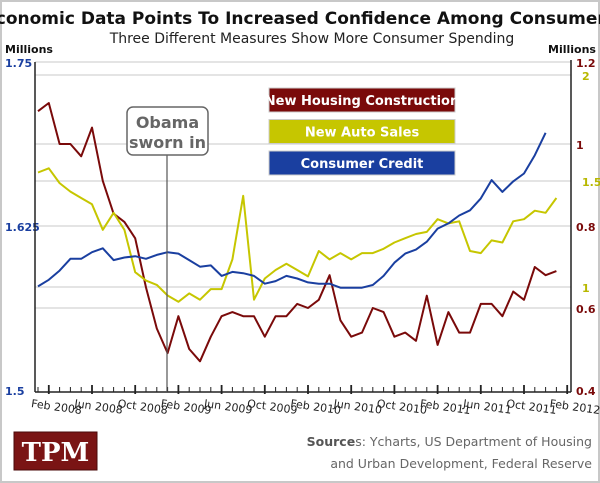 The image size is (600, 483). Describe the element at coordinates (18, 63) in the screenshot. I see `left-tick-label: 1.75` at that location.